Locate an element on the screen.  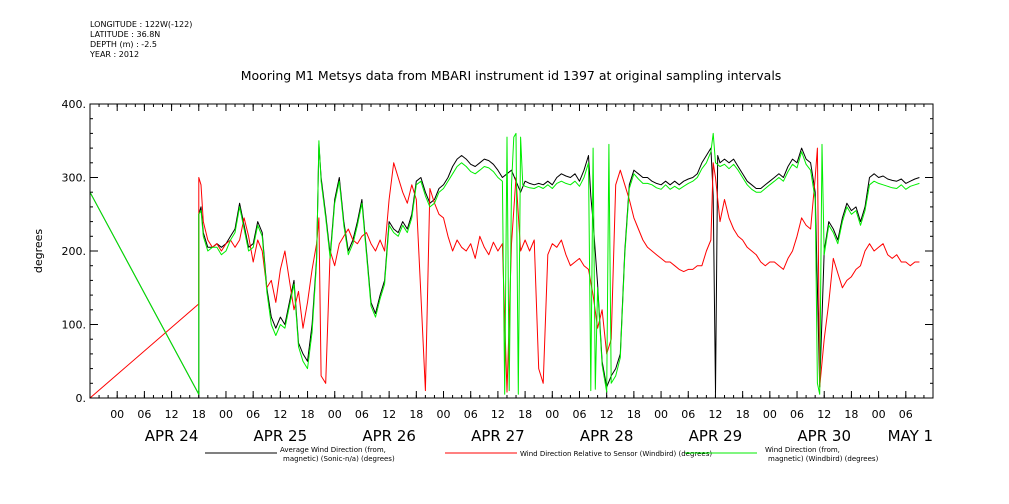
y-tick-label: 400. is located at coordinates (74, 104).